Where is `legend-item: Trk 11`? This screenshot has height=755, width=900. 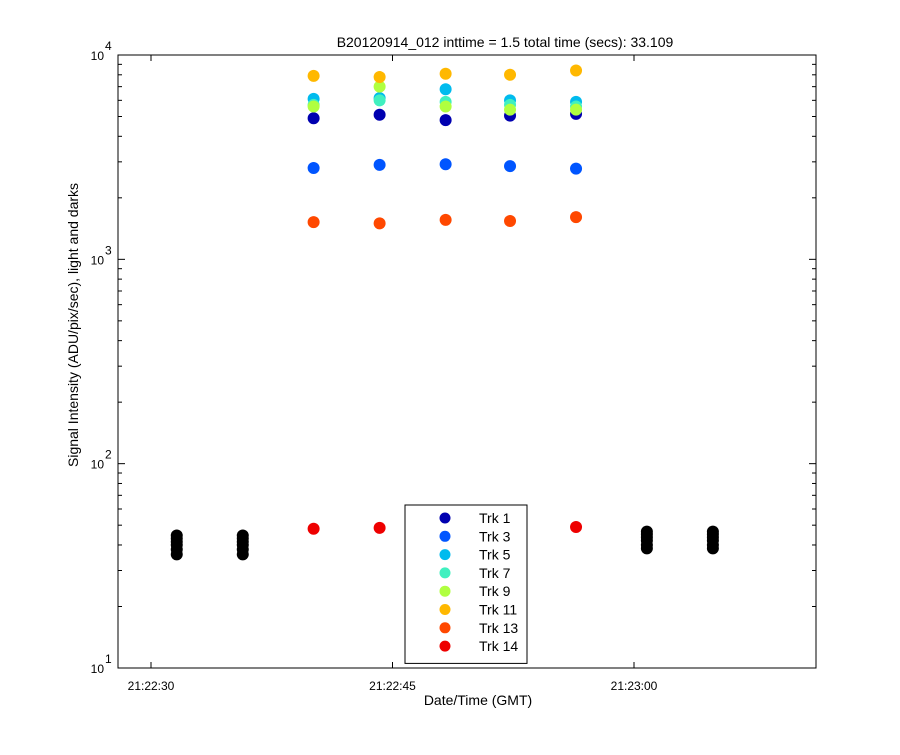 legend-item: Trk 11 is located at coordinates (478, 610).